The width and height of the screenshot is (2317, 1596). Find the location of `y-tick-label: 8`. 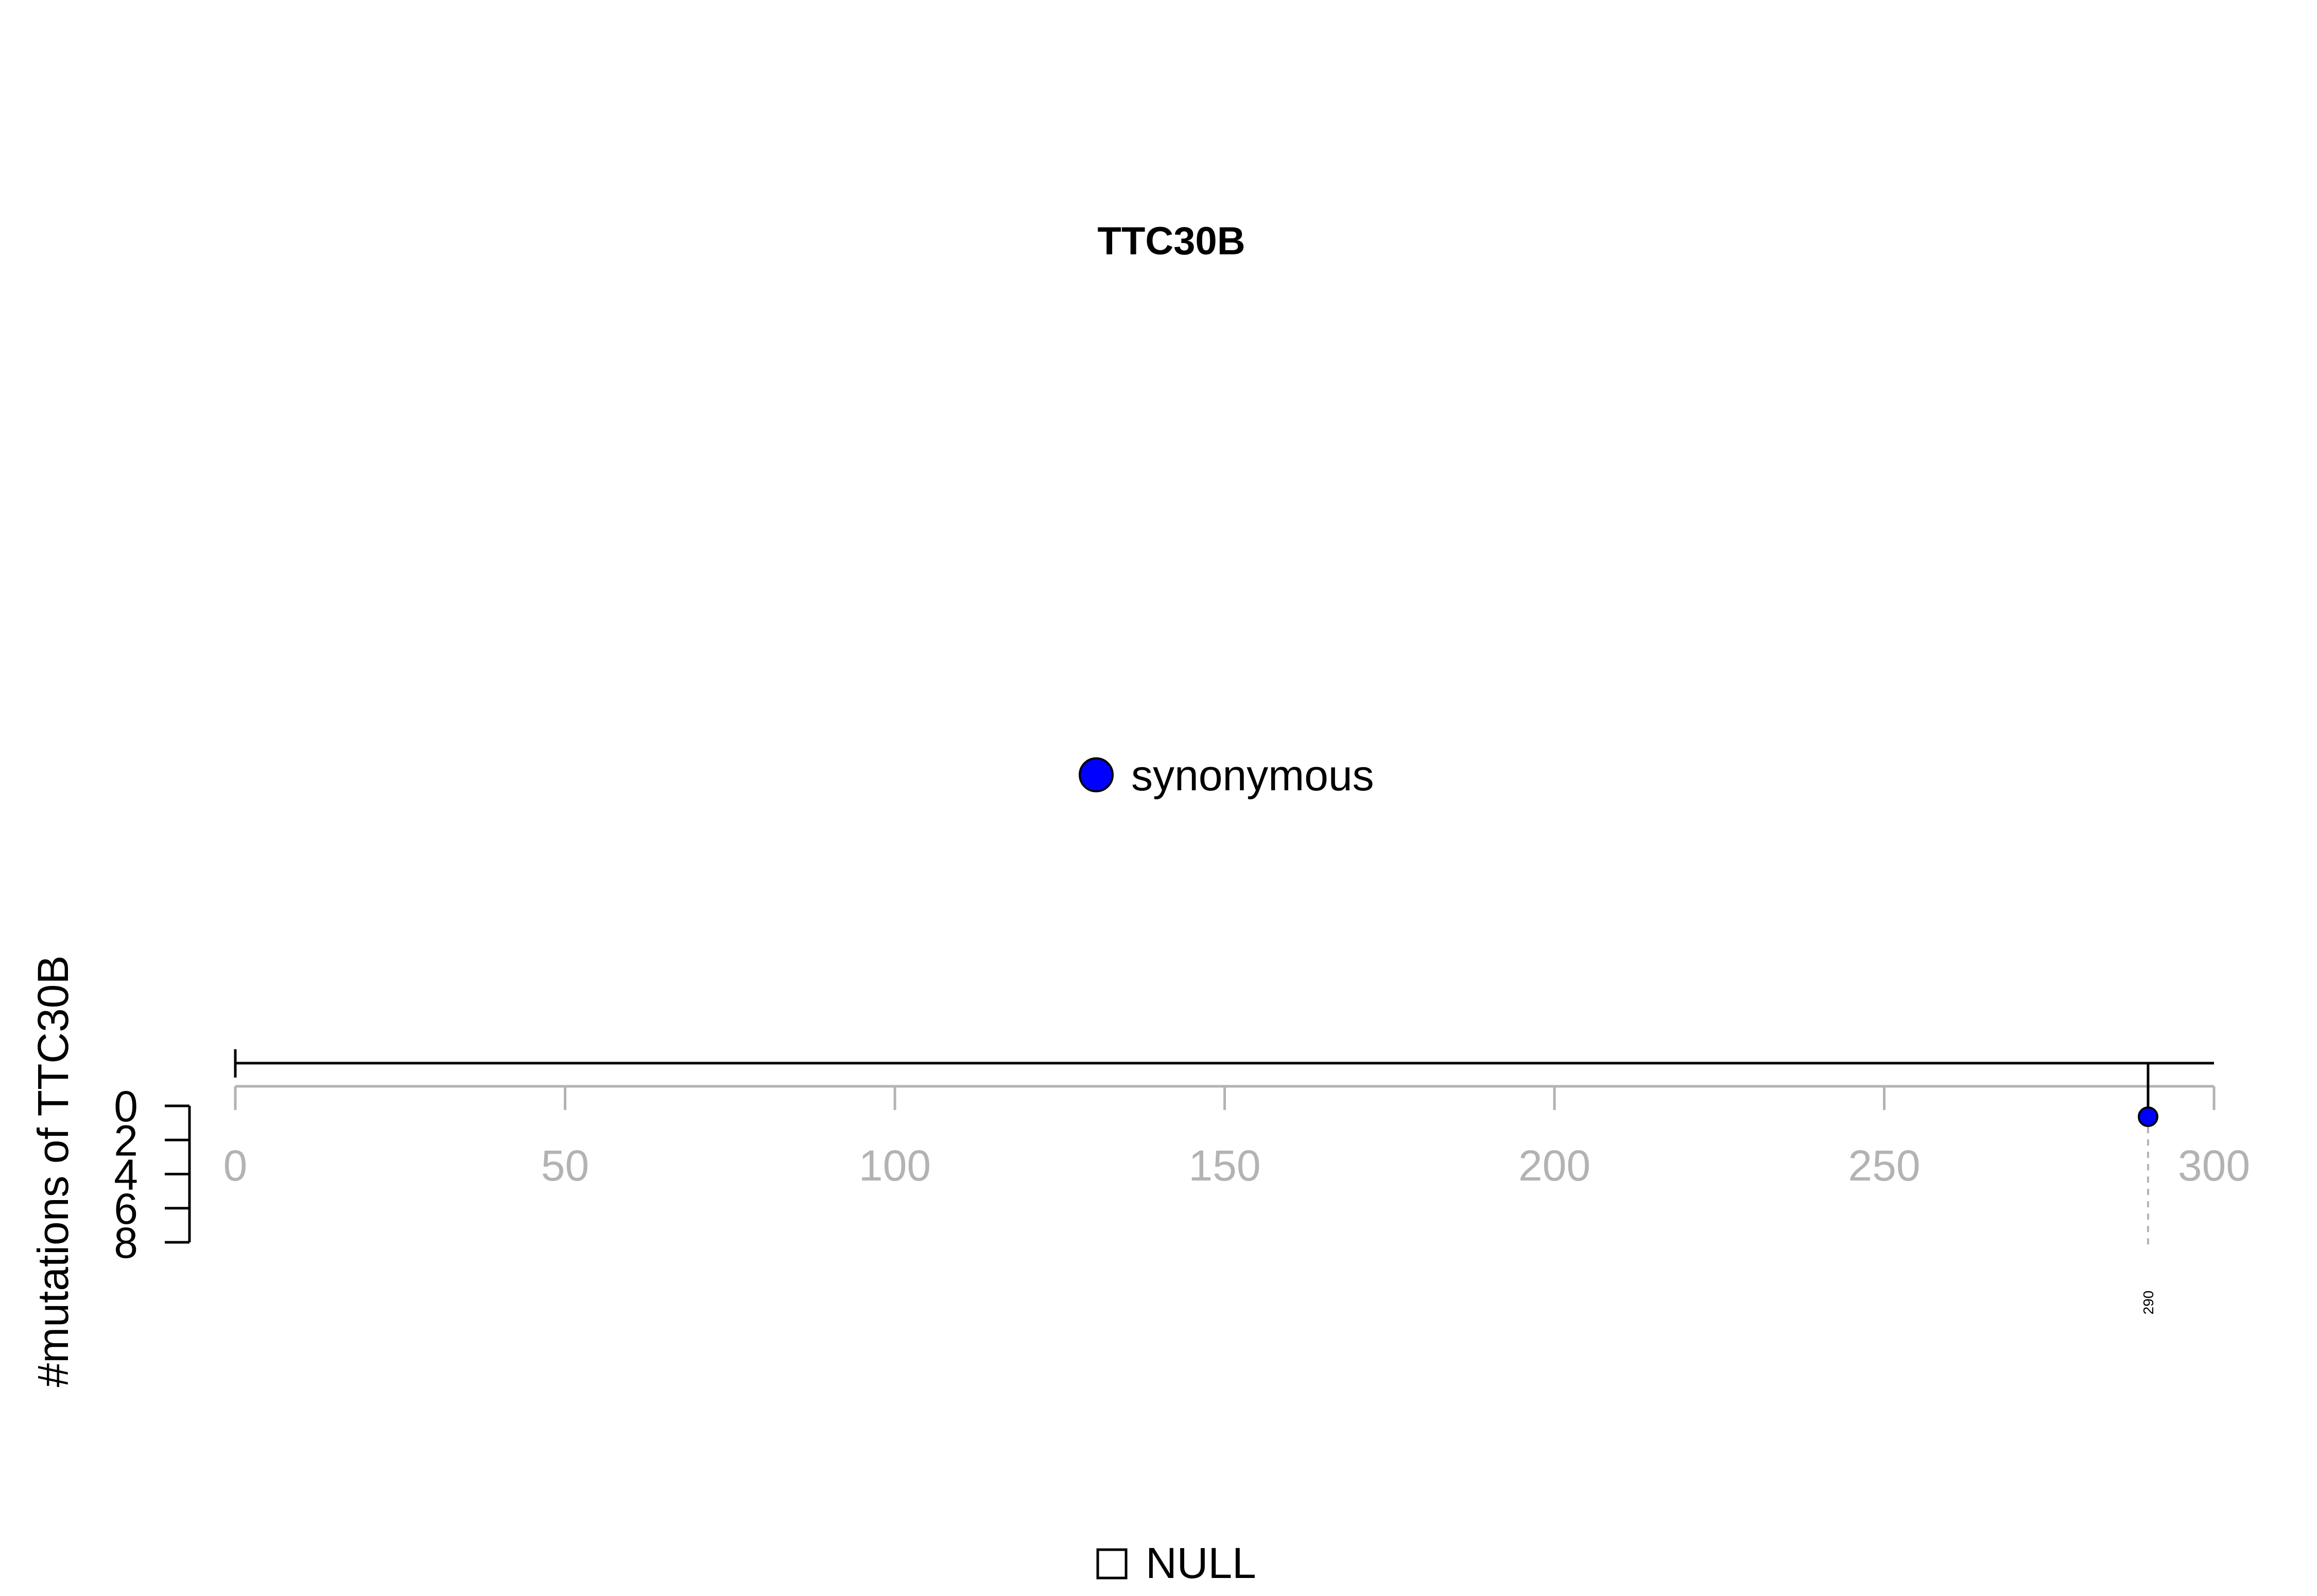

y-tick-label: 8 is located at coordinates (126, 1243).